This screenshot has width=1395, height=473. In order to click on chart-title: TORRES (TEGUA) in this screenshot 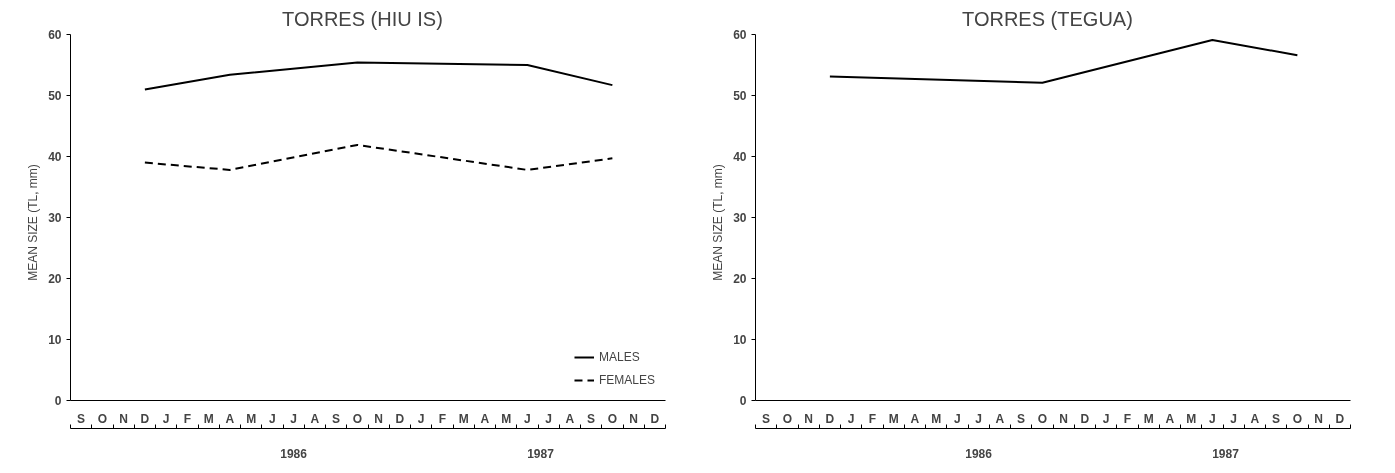, I will do `click(1047, 18)`.